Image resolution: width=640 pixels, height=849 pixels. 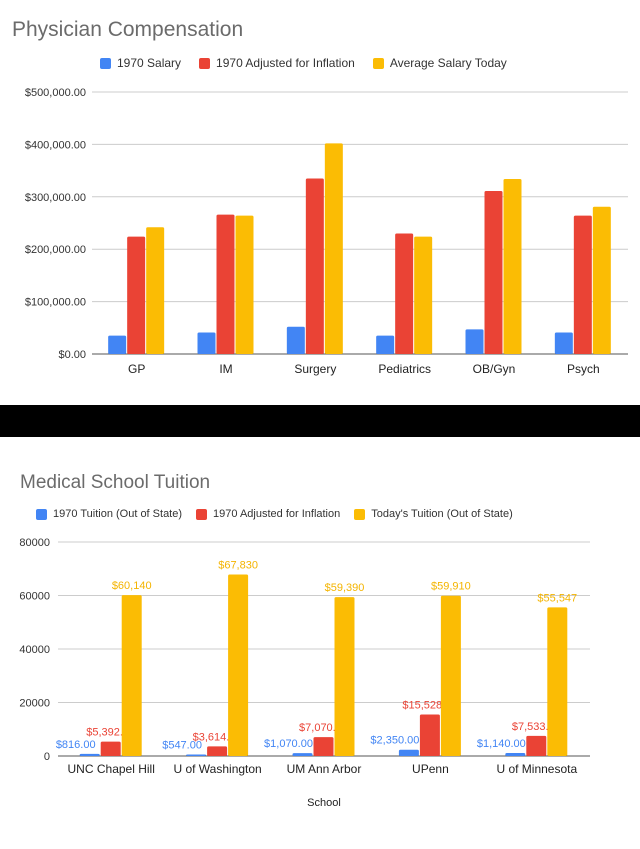 What do you see at coordinates (149, 63) in the screenshot?
I see `legend-label: 1970 Salary` at bounding box center [149, 63].